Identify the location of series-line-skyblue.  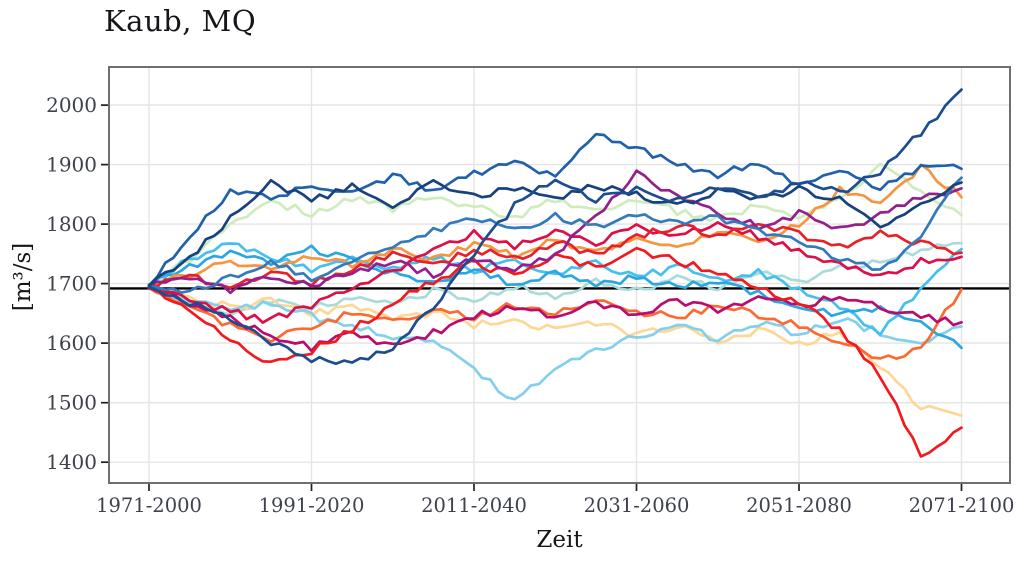
(555, 297).